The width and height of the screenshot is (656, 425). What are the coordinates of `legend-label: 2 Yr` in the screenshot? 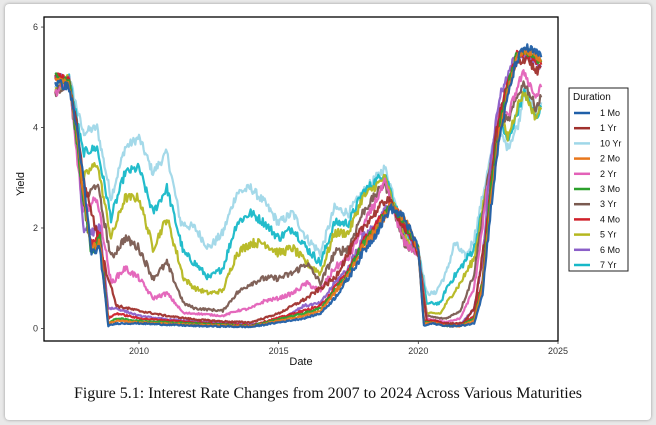 It's located at (608, 174).